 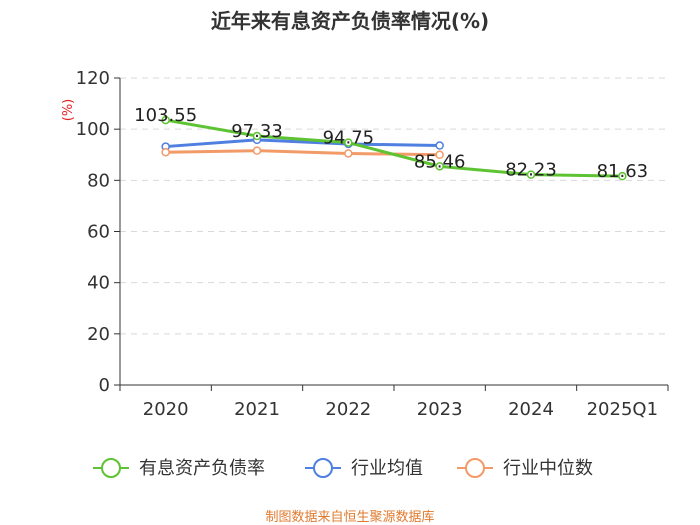 I want to click on x-tick-label-2022: 2022, so click(x=348, y=409).